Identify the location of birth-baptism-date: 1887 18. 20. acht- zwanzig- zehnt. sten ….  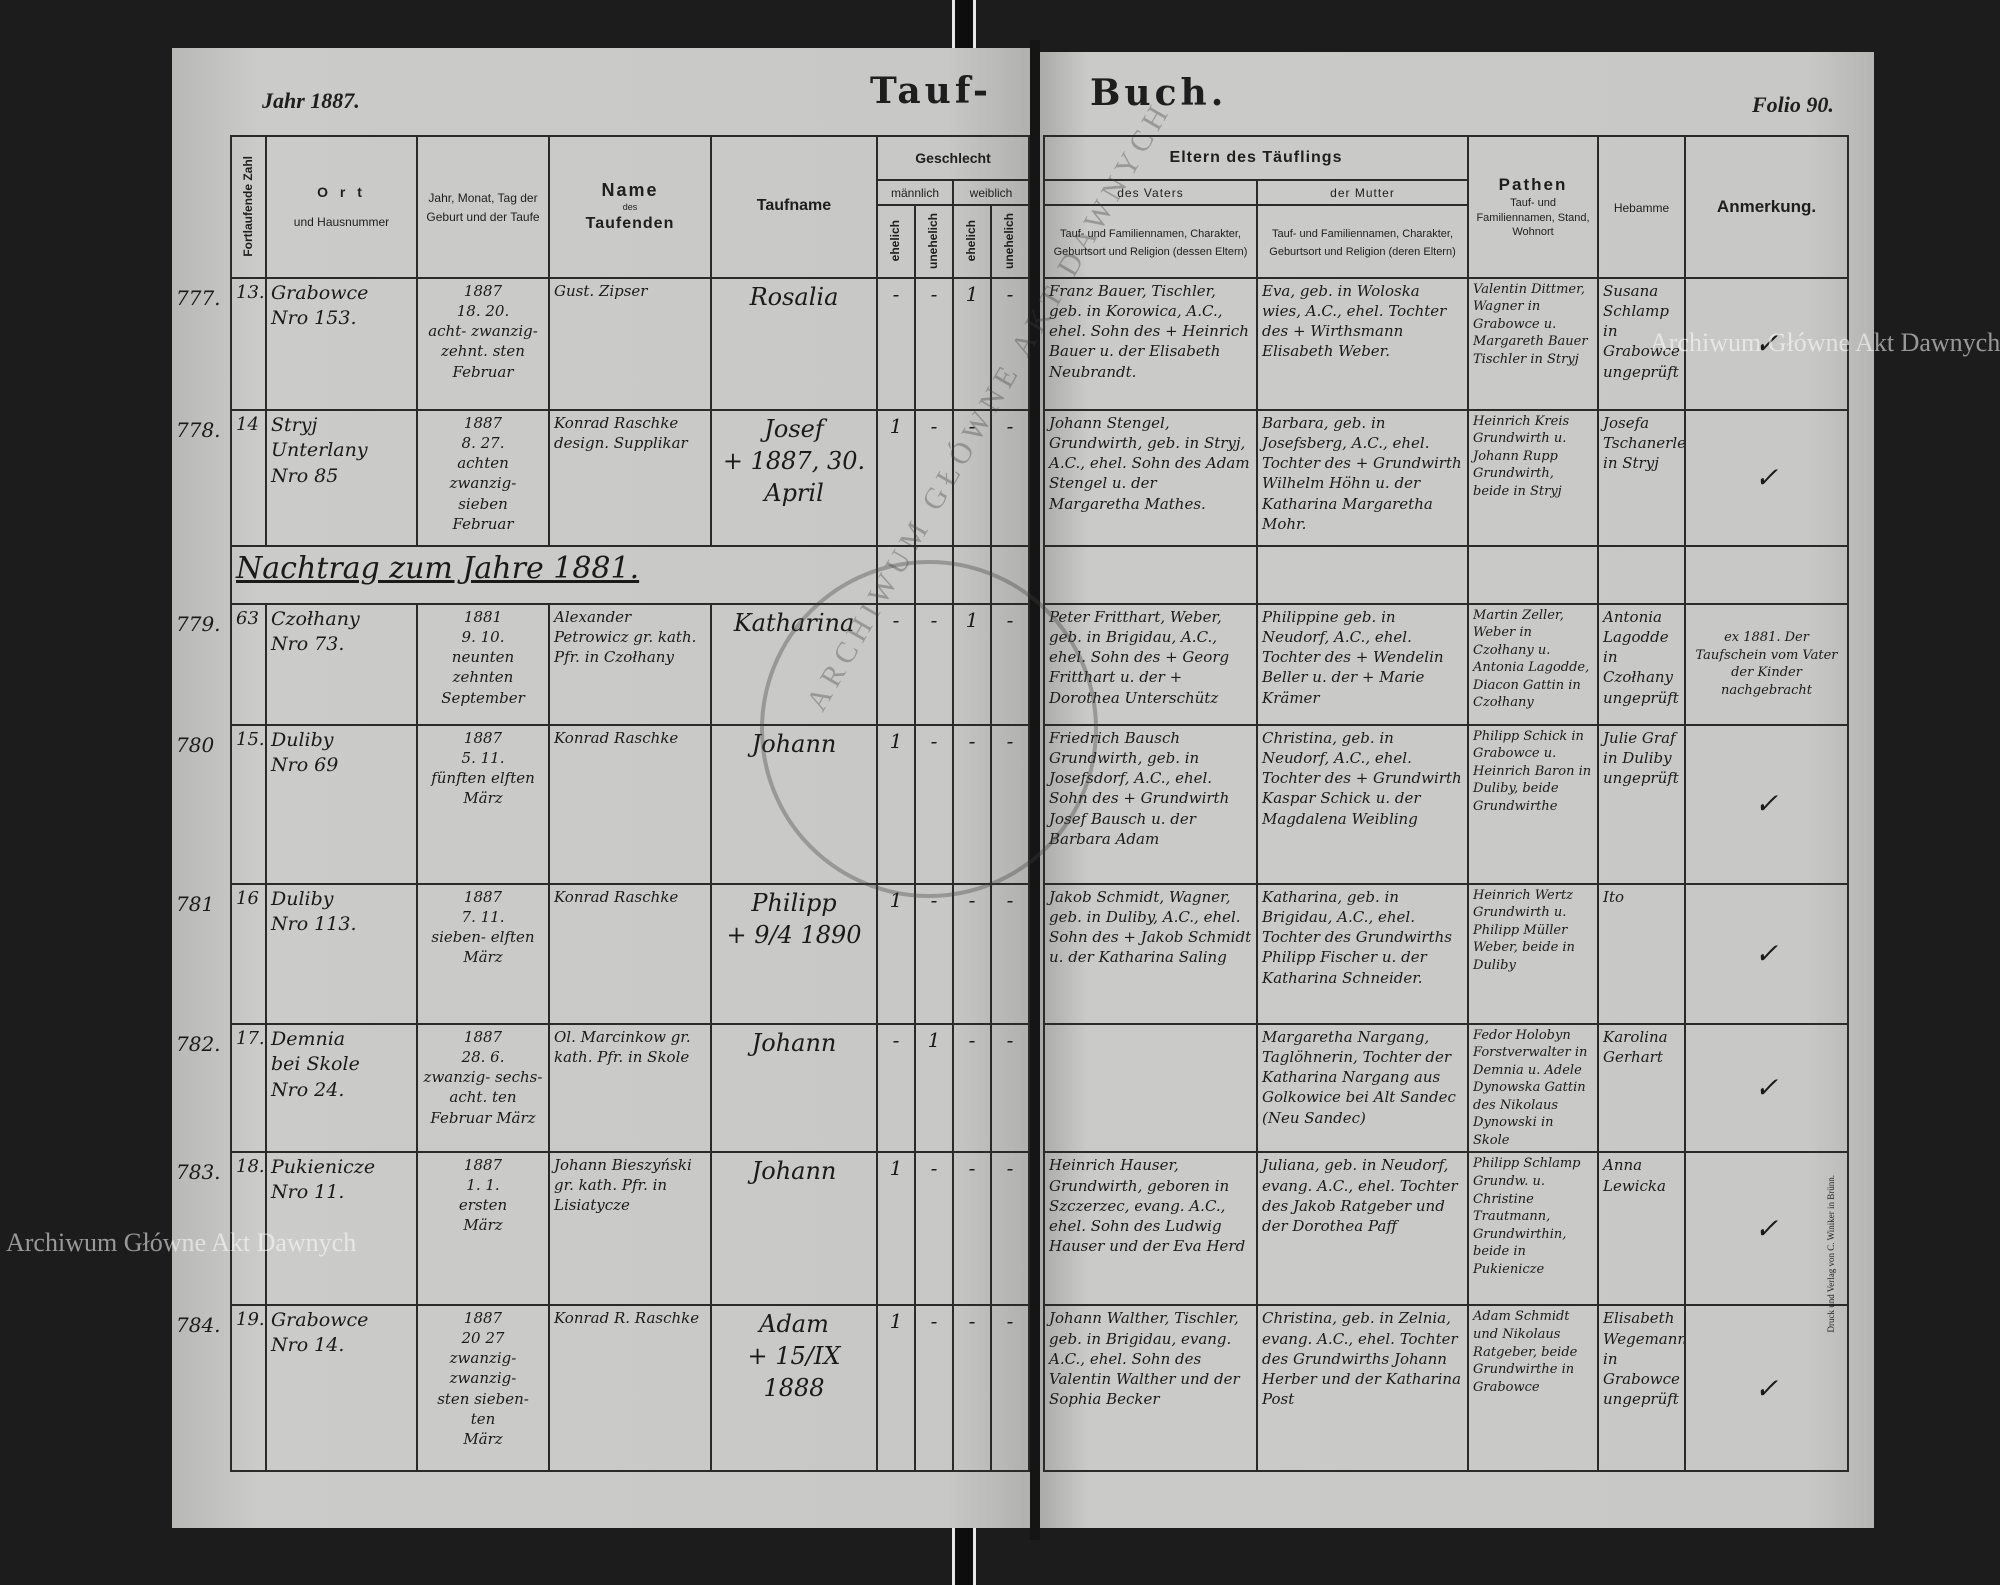
(483, 343).